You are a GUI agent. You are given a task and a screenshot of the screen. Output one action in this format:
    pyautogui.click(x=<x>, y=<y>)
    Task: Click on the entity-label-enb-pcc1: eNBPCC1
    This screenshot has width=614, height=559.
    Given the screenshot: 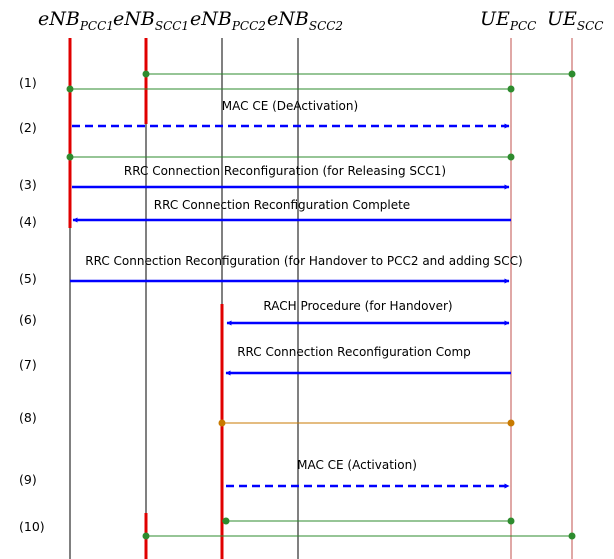 What is the action you would take?
    pyautogui.click(x=76, y=20)
    